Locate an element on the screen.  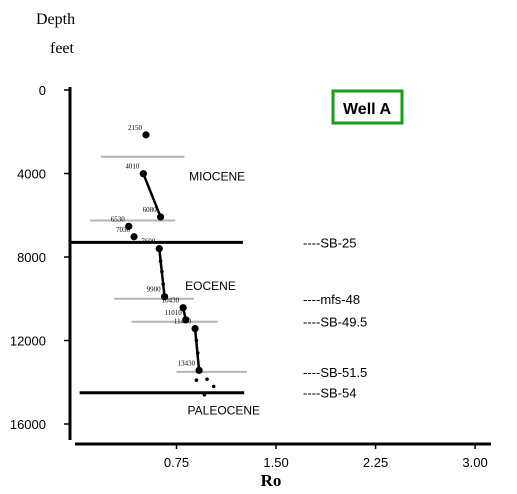
well-badge-label: Well A is located at coordinates (367, 109).